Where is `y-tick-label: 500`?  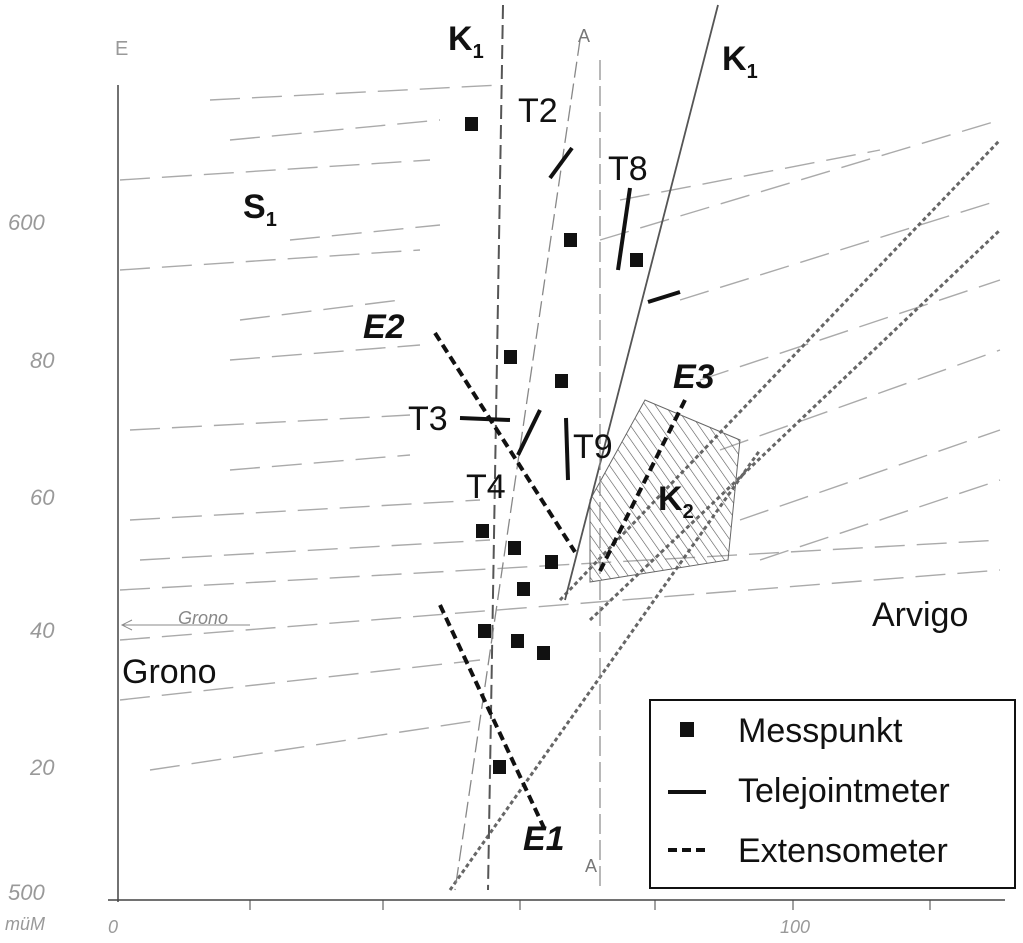 y-tick-label: 500 is located at coordinates (26, 892).